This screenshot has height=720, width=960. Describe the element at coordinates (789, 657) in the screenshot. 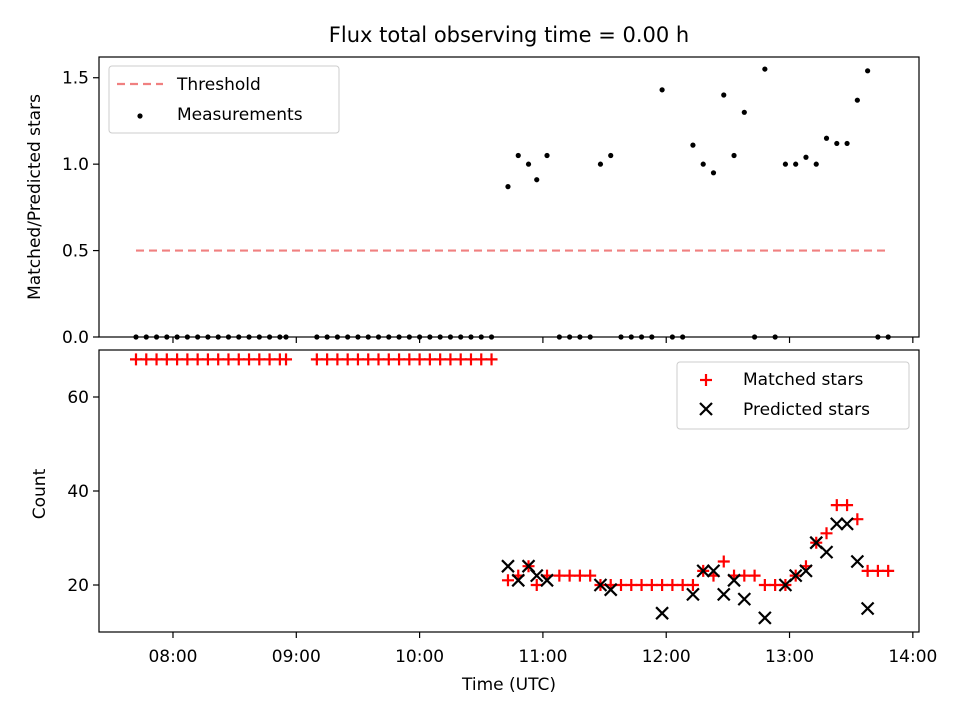

I see `bottom-x-tick-label: 13:00` at that location.